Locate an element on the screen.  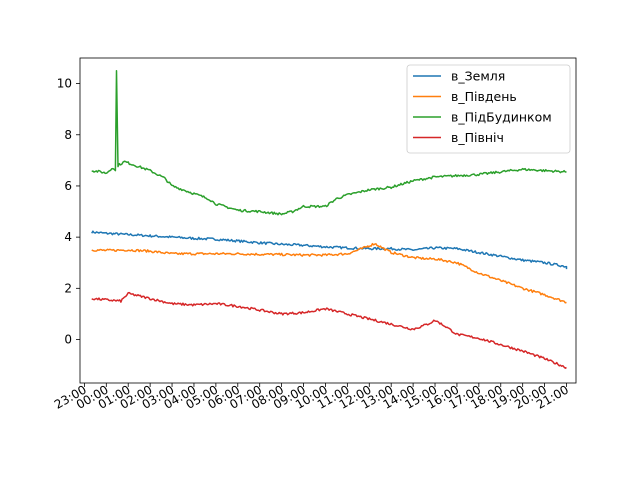
y-tick-label: 6 is located at coordinates (68, 186).